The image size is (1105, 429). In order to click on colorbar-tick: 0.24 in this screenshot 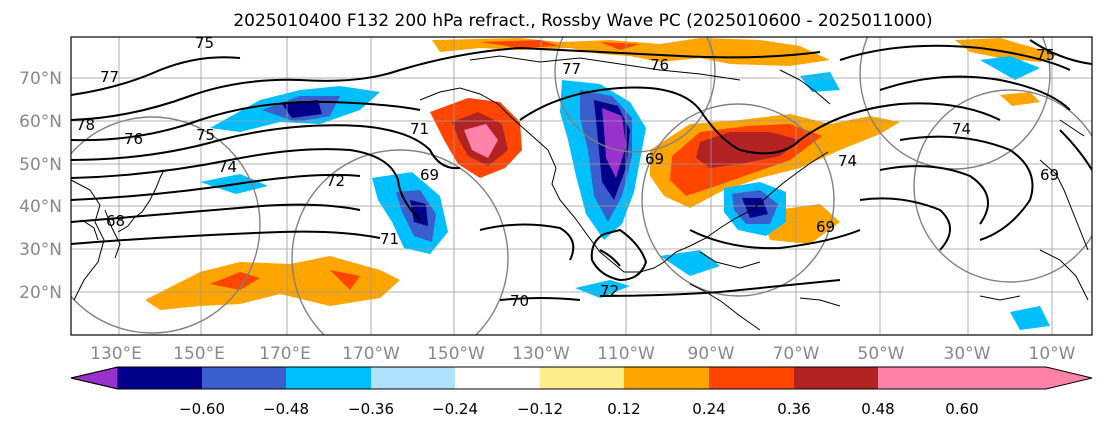, I will do `click(708, 409)`.